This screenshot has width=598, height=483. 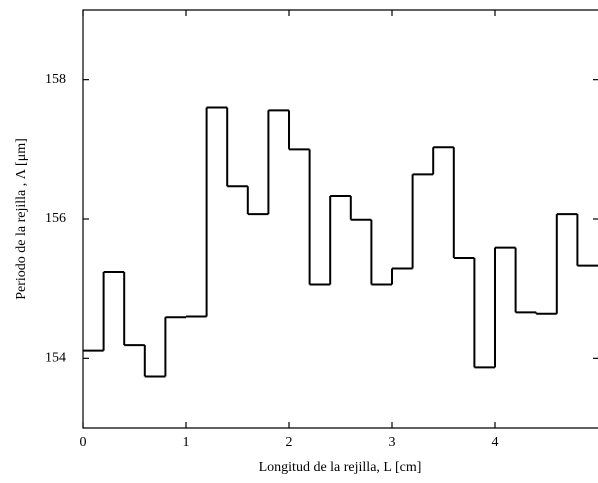 What do you see at coordinates (21, 219) in the screenshot?
I see `y-axis-label: Periodo de la rejilla , Λ [μm]` at bounding box center [21, 219].